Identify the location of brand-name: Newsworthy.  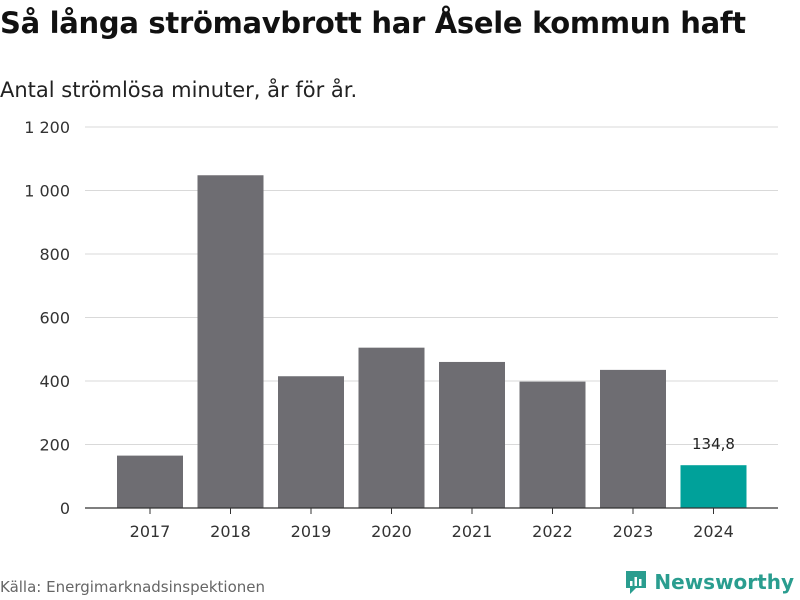
(724, 582).